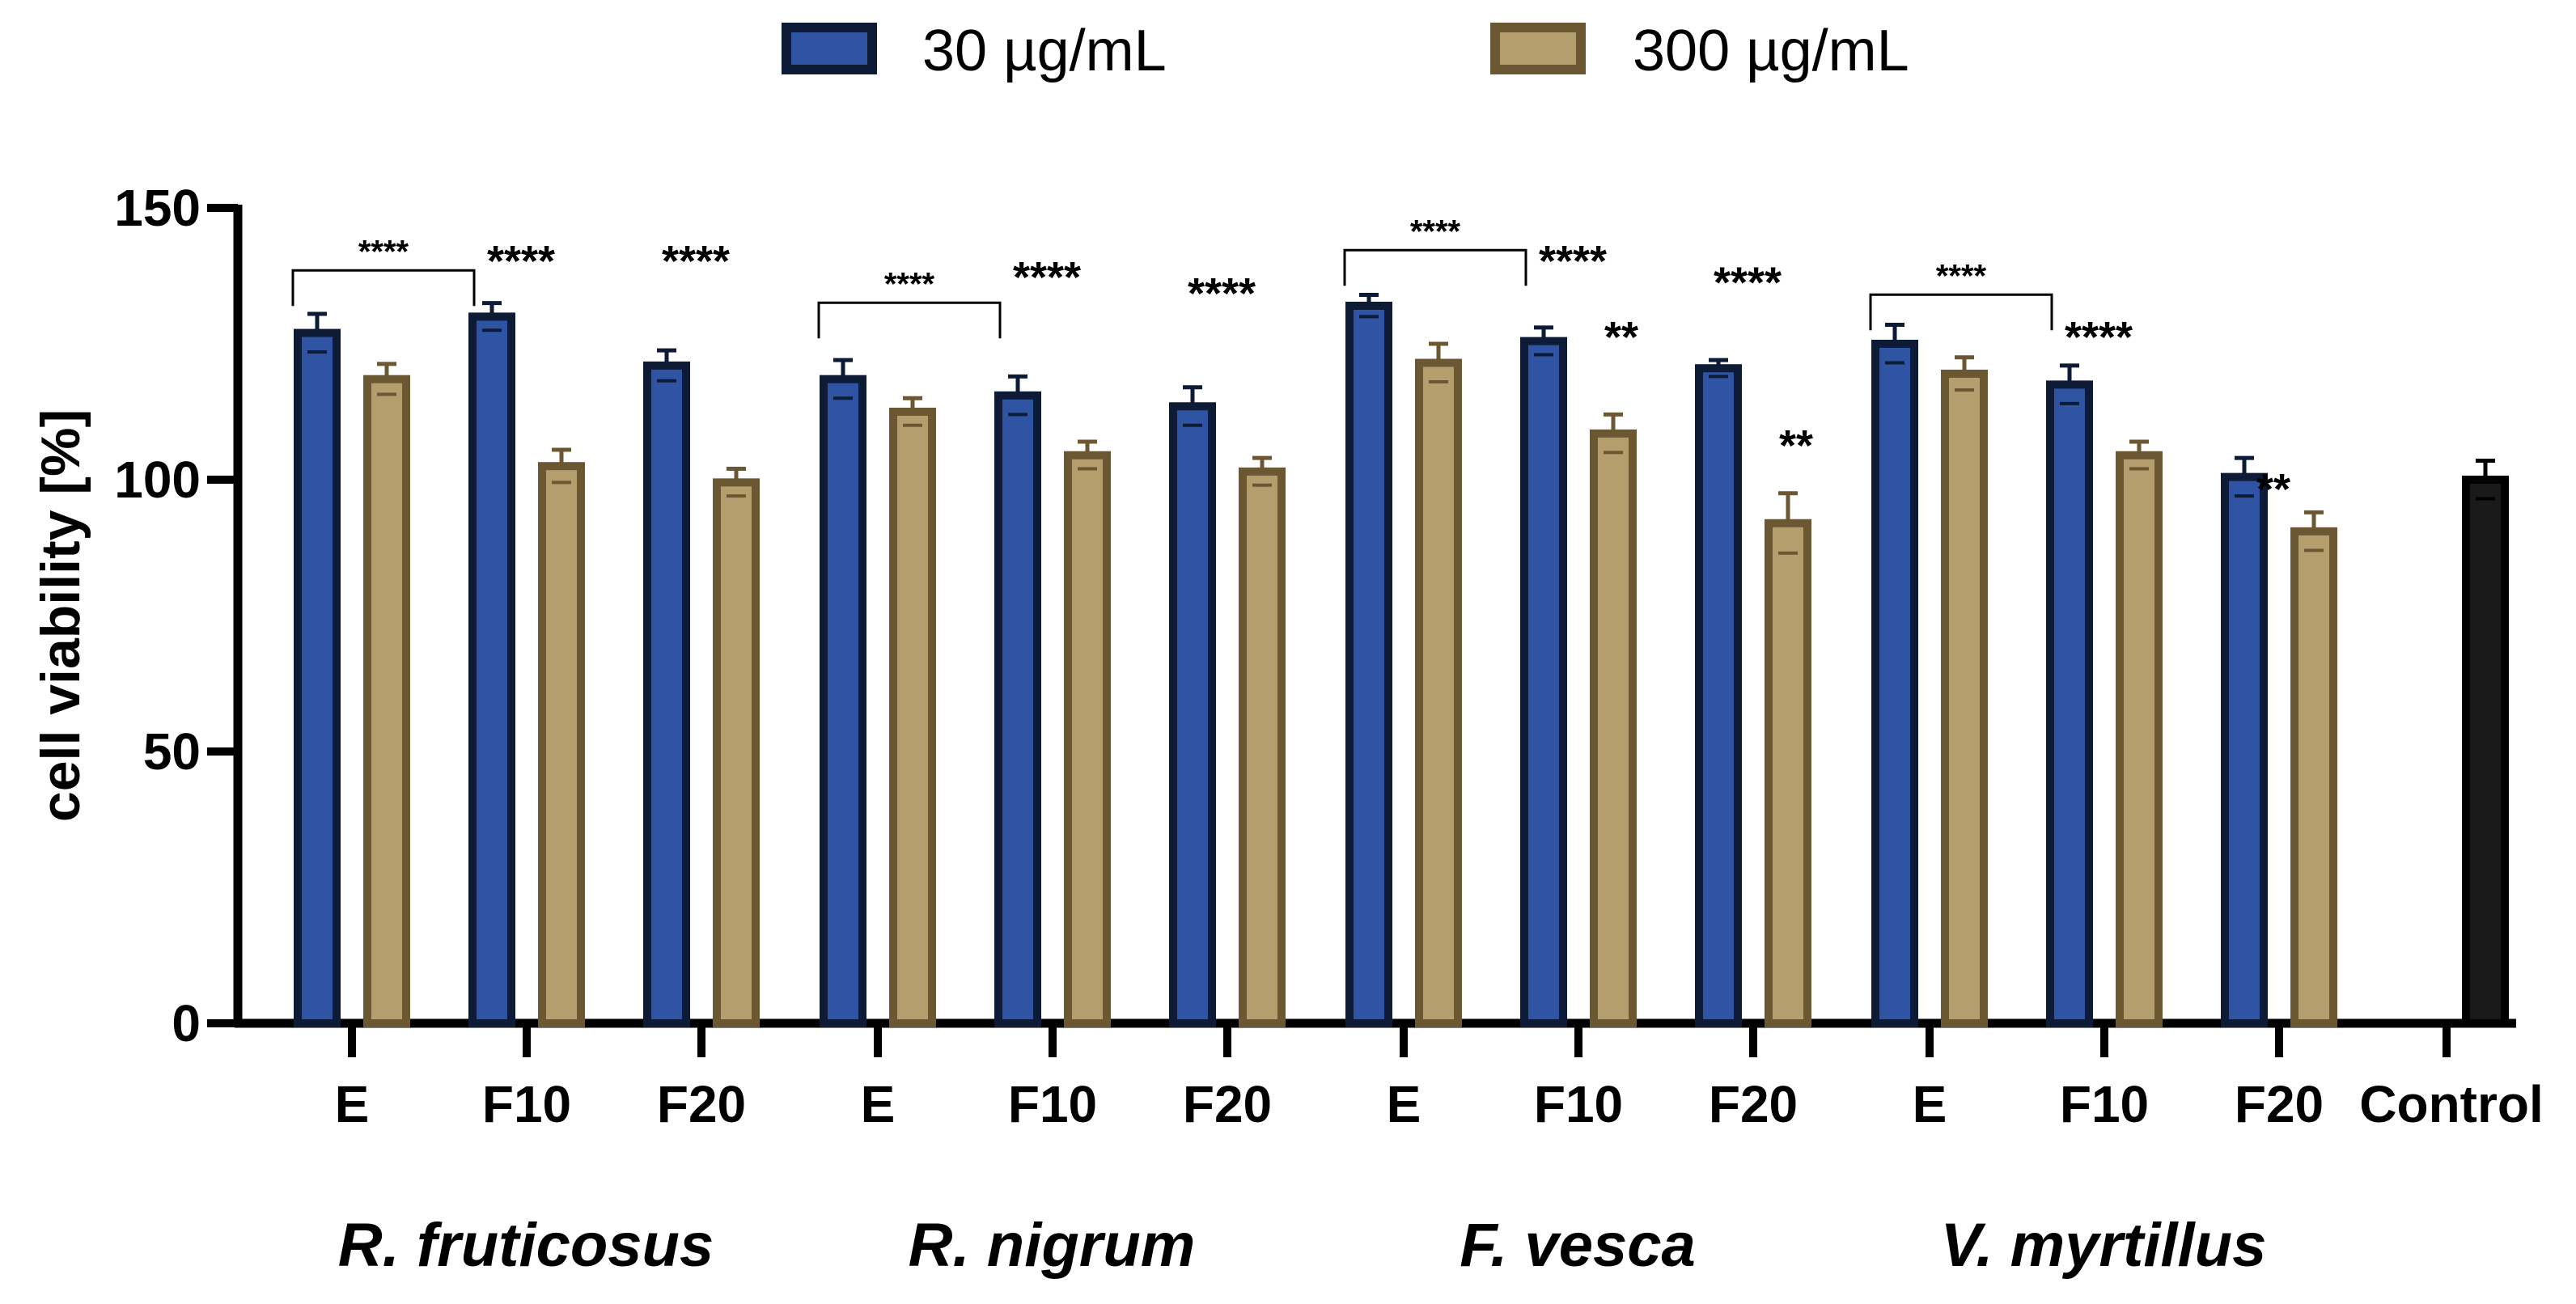 This screenshot has height=1304, width=2576. I want to click on bar-30-f-vesca-e, so click(1368, 664).